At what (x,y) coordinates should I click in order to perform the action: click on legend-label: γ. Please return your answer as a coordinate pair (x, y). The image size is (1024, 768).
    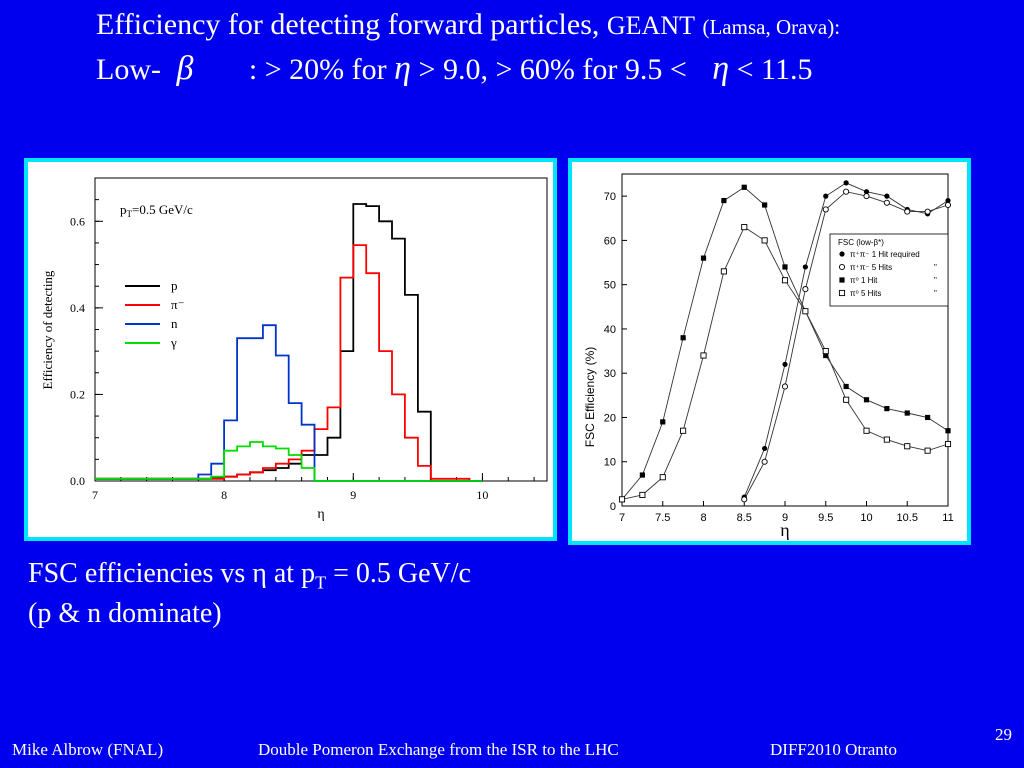
    Looking at the image, I should click on (173, 342).